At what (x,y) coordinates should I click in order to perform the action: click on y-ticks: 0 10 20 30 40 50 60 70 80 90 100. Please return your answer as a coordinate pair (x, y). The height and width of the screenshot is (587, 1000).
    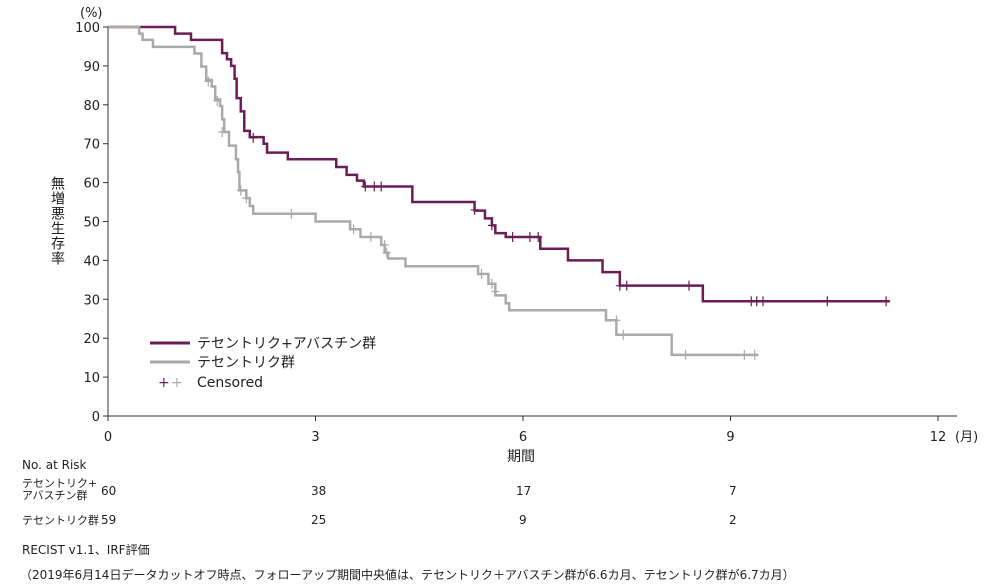
    Looking at the image, I should click on (91, 223).